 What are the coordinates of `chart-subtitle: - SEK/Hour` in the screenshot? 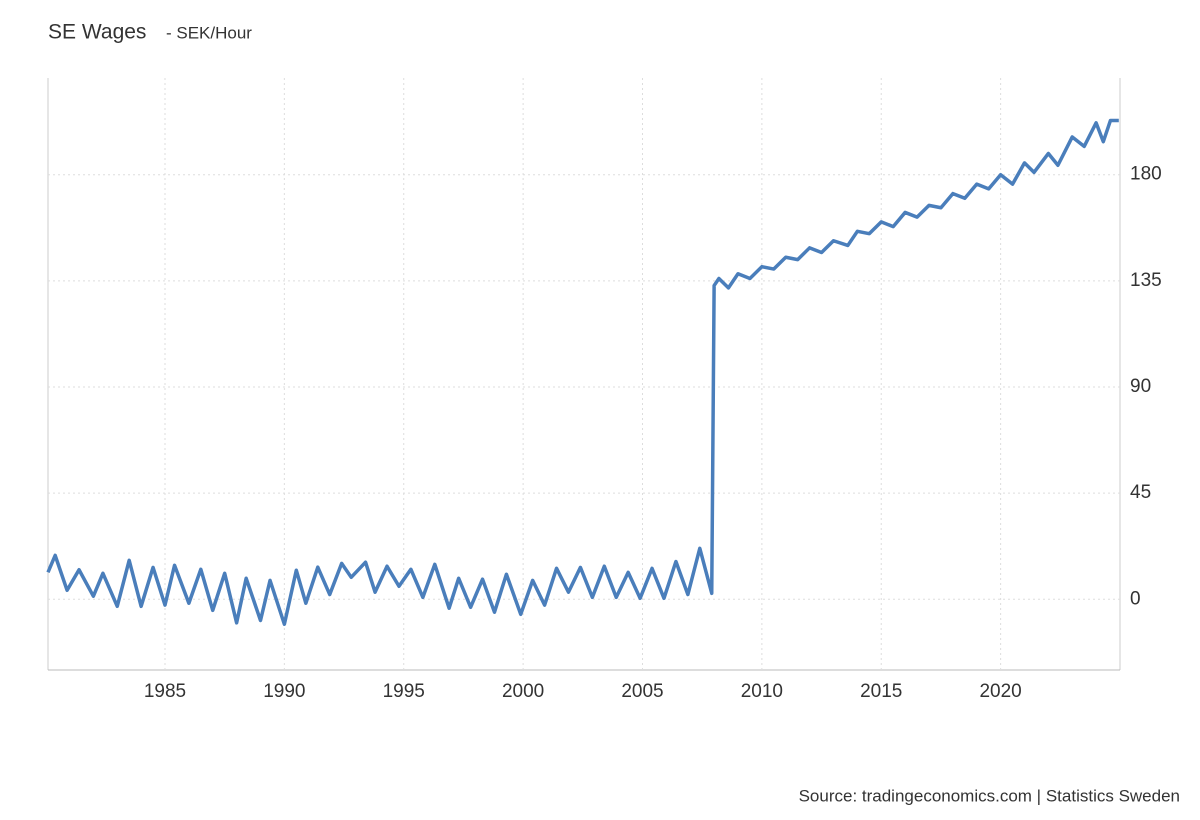 It's located at (209, 32).